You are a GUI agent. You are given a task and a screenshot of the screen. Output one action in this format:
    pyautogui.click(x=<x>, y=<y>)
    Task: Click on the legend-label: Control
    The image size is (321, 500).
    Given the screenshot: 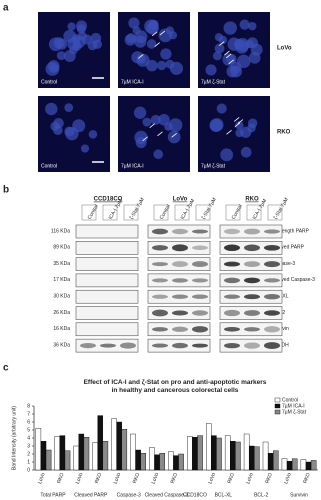 What is the action you would take?
    pyautogui.click(x=290, y=400)
    